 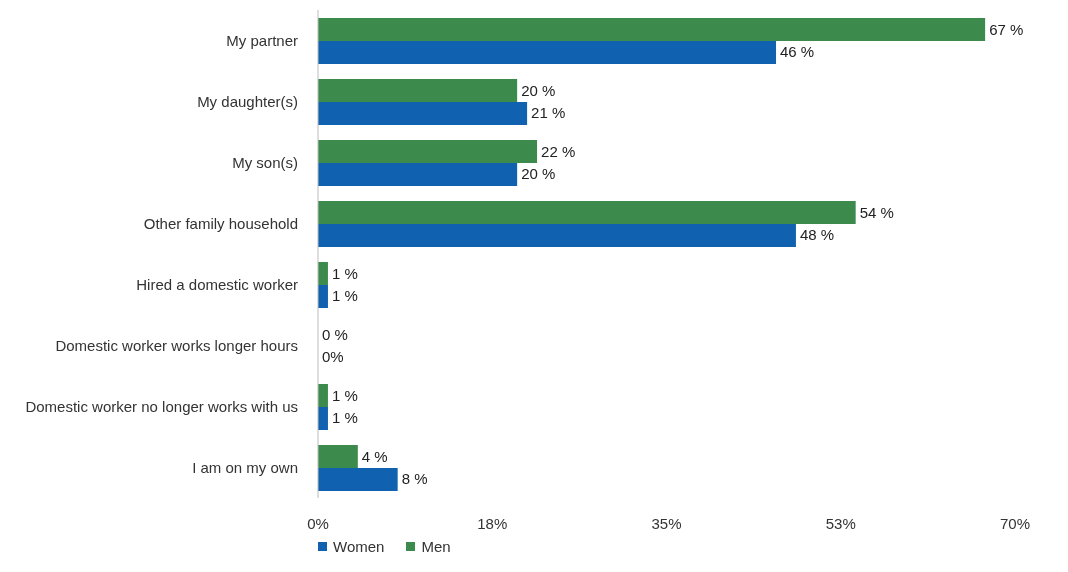 I want to click on y-tick-label: My son(s), so click(x=265, y=162).